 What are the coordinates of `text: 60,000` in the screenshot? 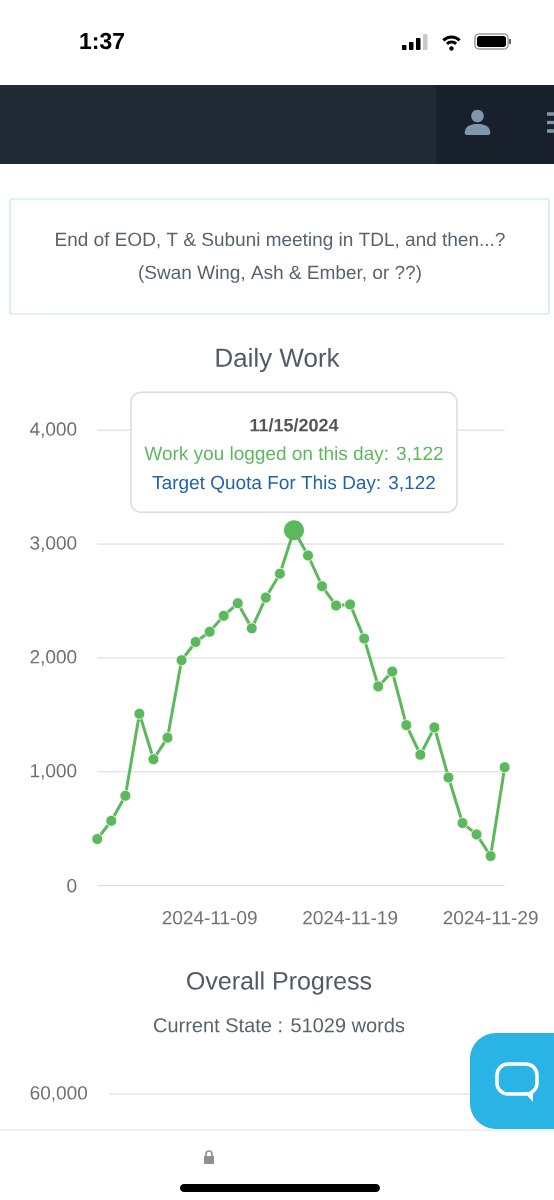 It's located at (59, 1094).